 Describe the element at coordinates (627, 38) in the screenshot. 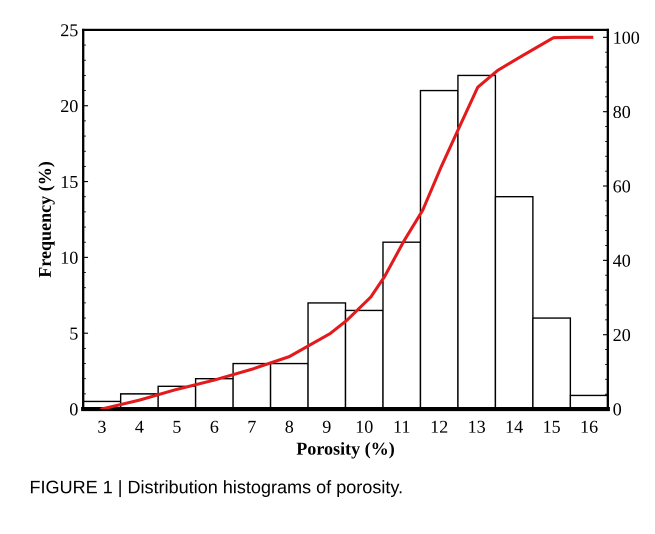

I see `y2-tick-label: 100` at that location.